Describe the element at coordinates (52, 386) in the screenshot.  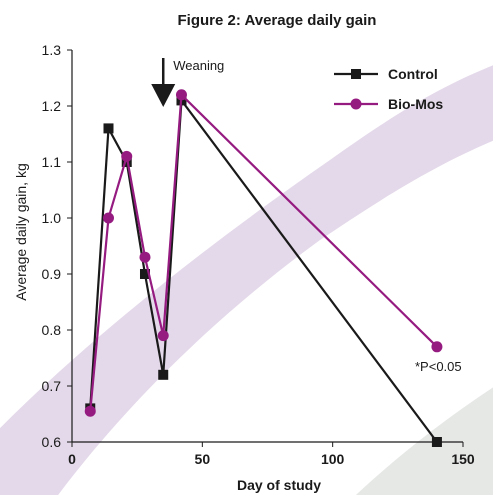
I see `y-tick-label: 0.7` at that location.